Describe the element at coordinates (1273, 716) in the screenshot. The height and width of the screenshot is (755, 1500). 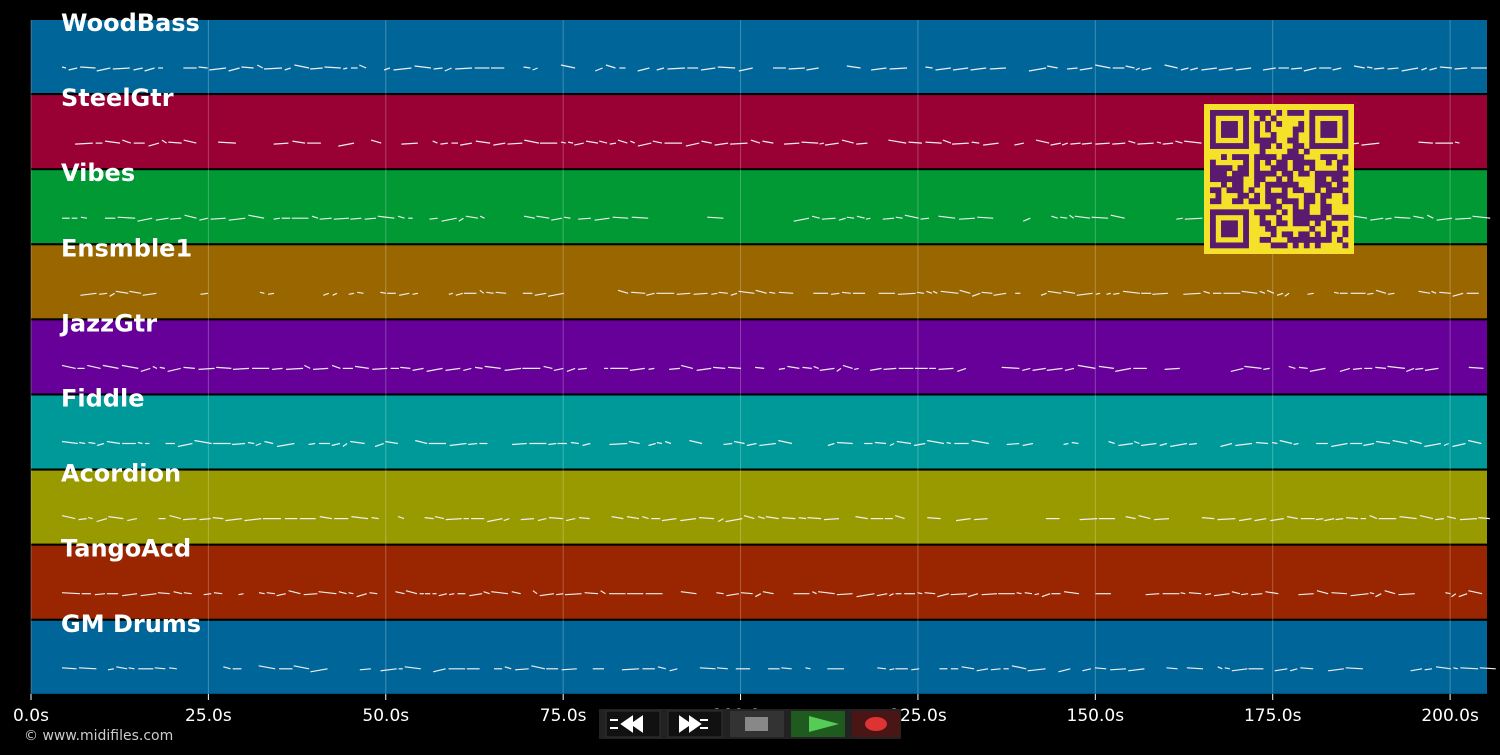
I see `tick-label: 175.0s` at that location.